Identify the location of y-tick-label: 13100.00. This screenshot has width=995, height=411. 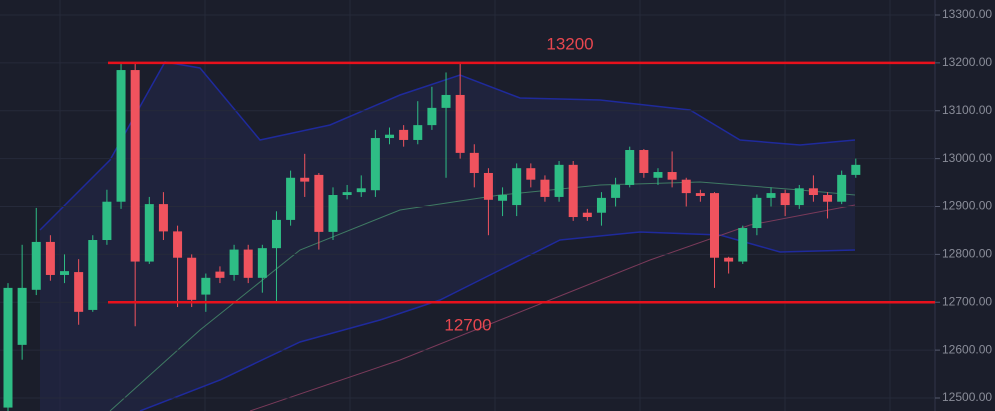
(967, 110).